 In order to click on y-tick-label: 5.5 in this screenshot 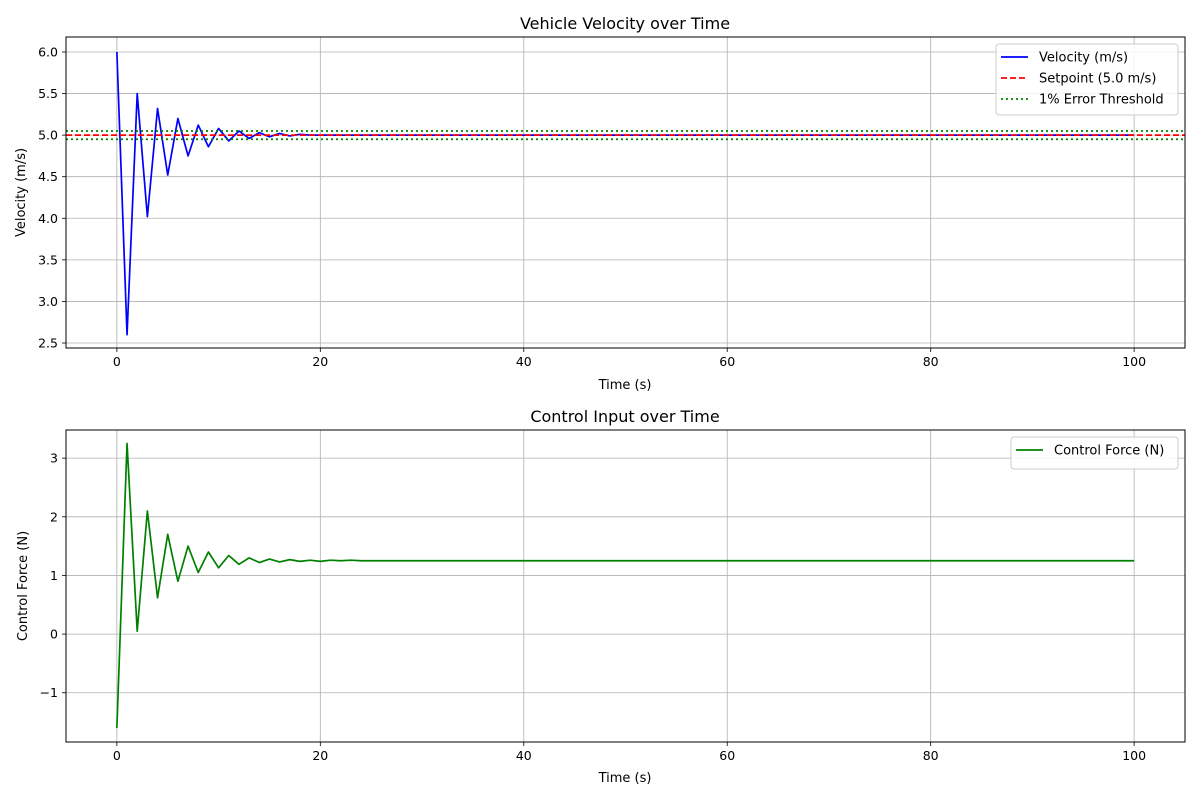, I will do `click(48, 93)`.